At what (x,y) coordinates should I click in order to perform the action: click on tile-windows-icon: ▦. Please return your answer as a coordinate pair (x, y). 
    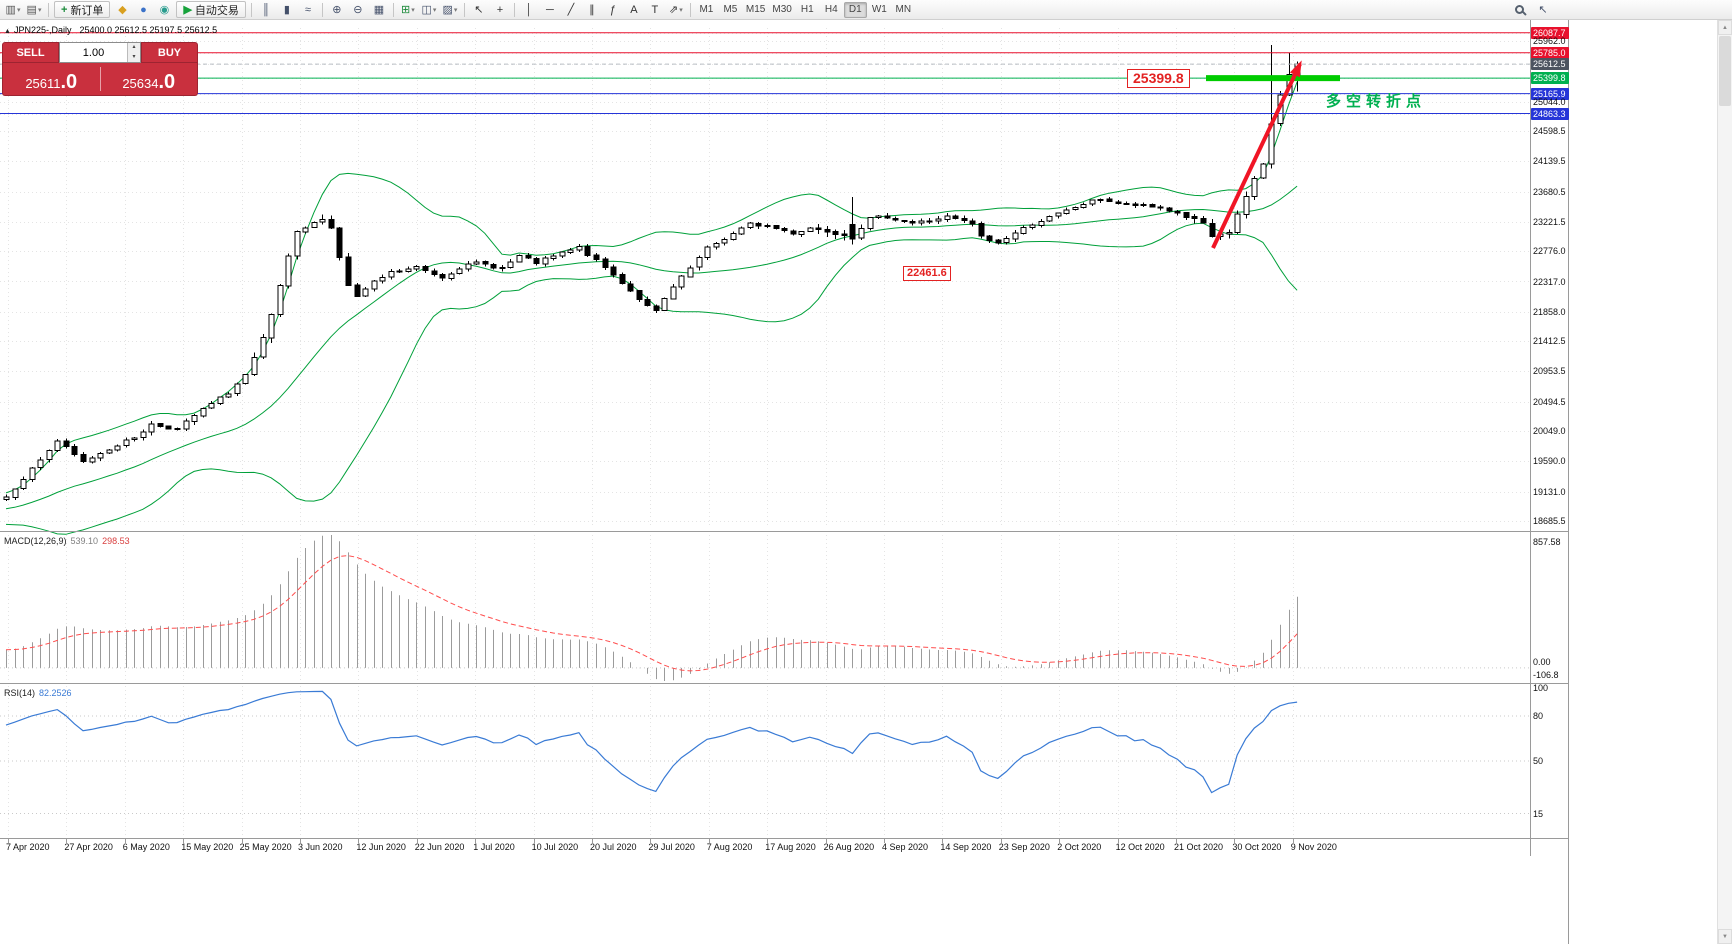
    Looking at the image, I should click on (379, 10).